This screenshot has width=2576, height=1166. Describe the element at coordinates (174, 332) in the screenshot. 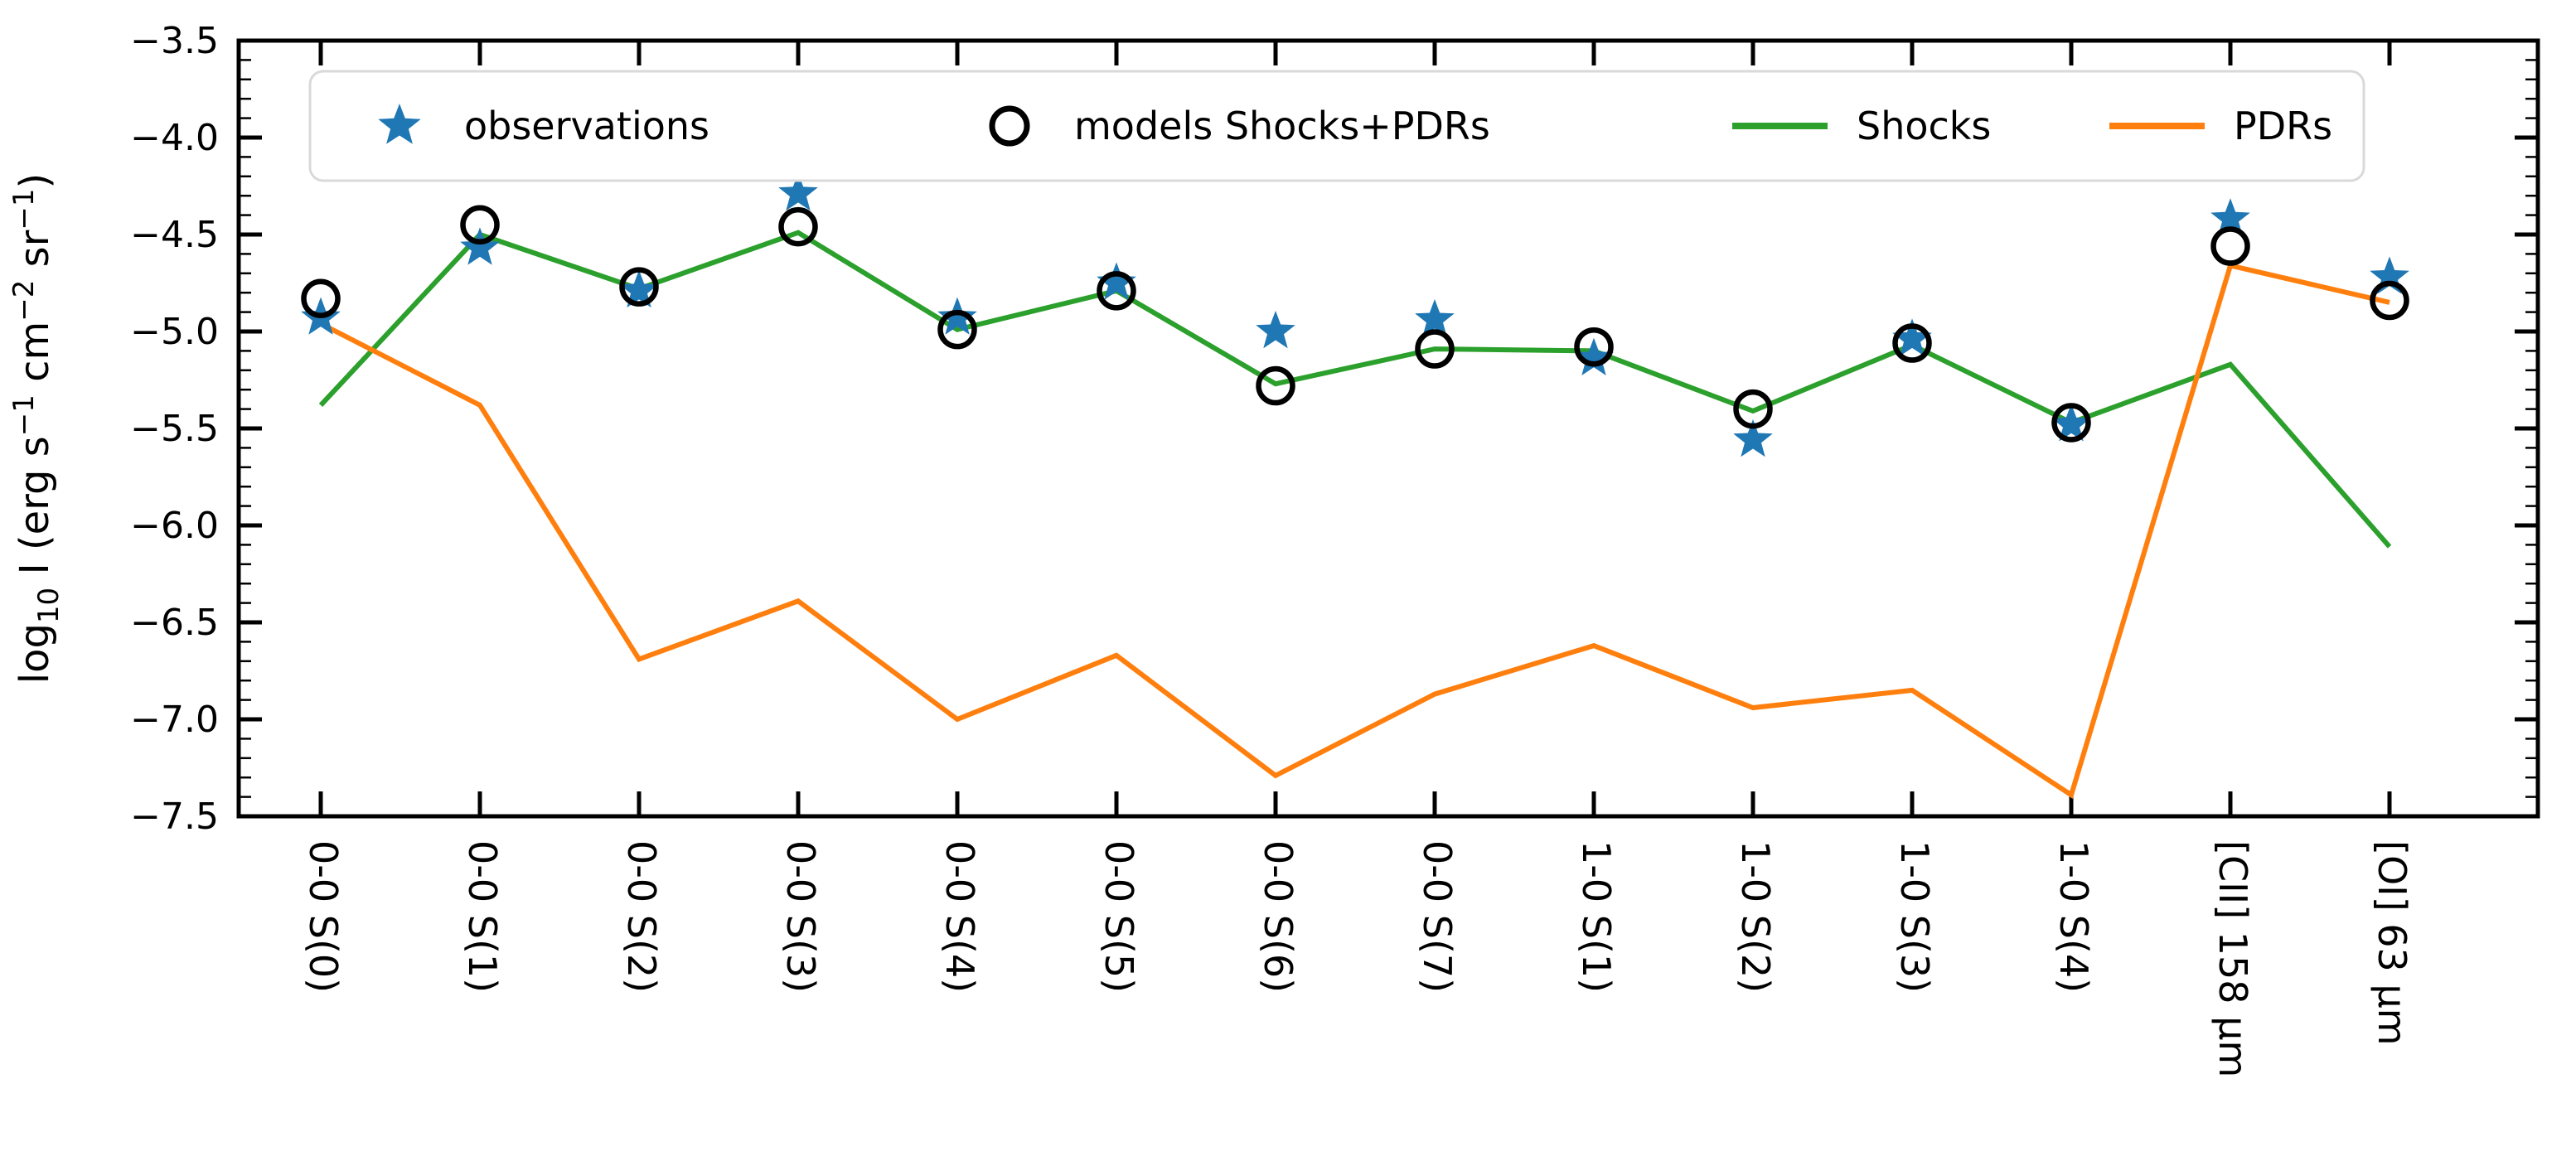

I see `y-tick-label: −5.0` at that location.